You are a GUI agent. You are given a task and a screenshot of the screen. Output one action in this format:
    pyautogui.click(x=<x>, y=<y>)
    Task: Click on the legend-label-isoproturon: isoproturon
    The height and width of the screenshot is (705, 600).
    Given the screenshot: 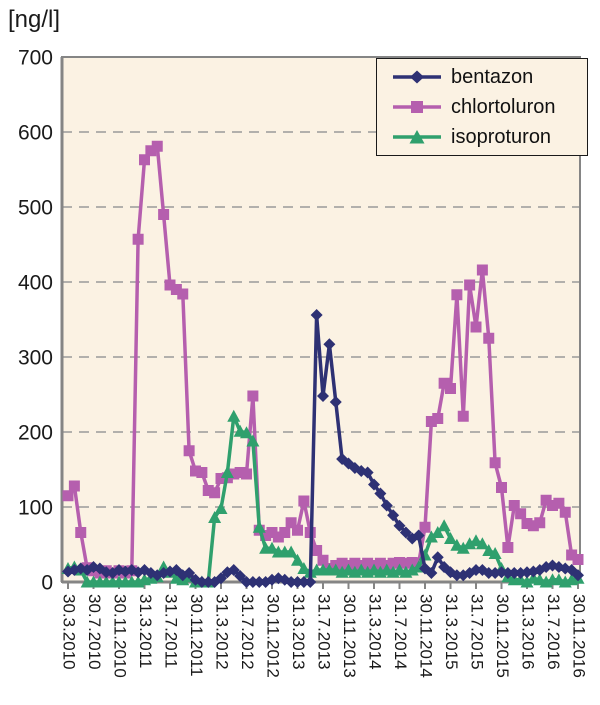 What is the action you would take?
    pyautogui.click(x=501, y=136)
    